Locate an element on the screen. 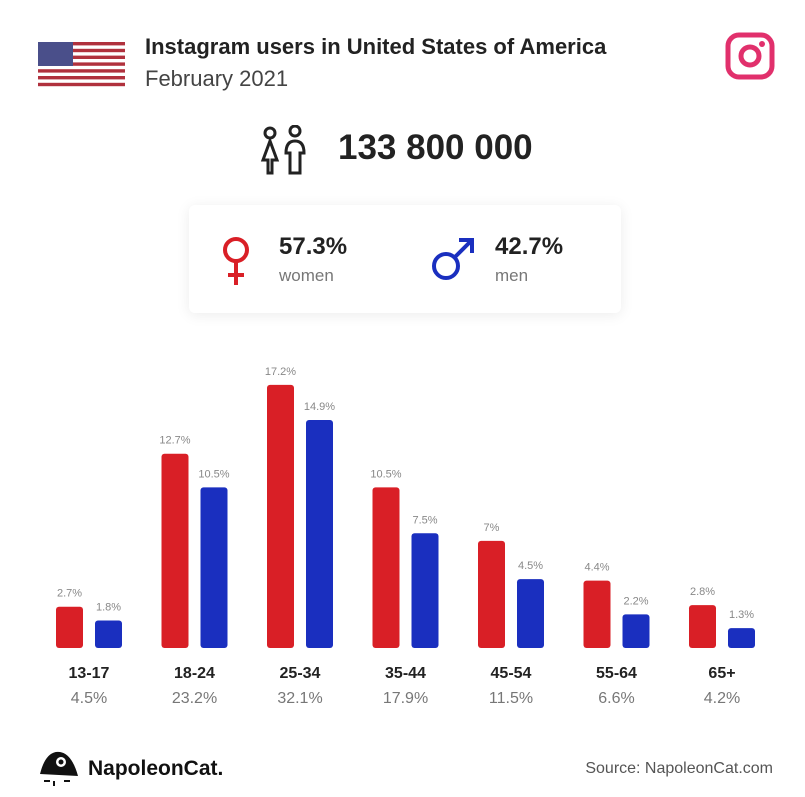  category-label: 55-64 is located at coordinates (616, 673).